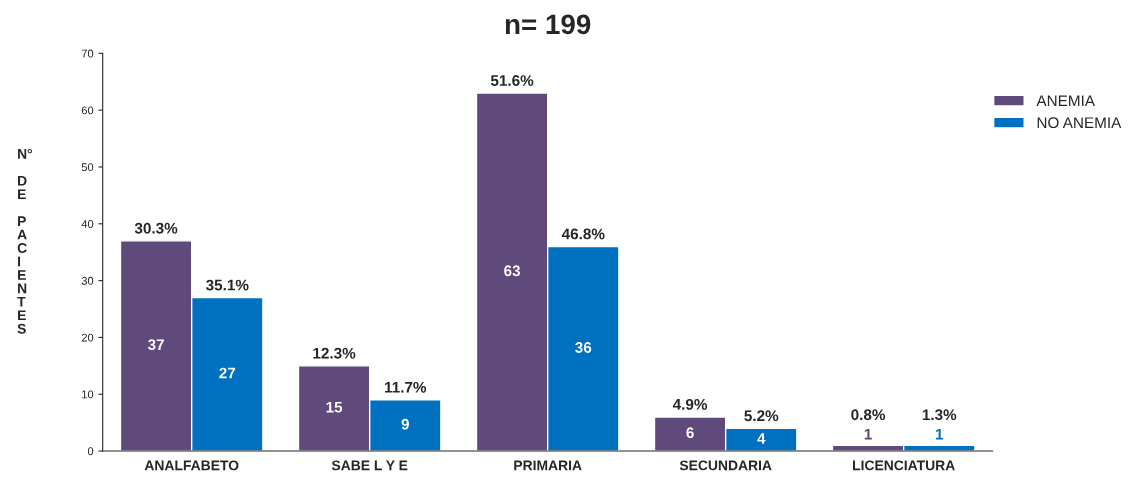 This screenshot has width=1141, height=485. I want to click on data-label: 15, so click(334, 407).